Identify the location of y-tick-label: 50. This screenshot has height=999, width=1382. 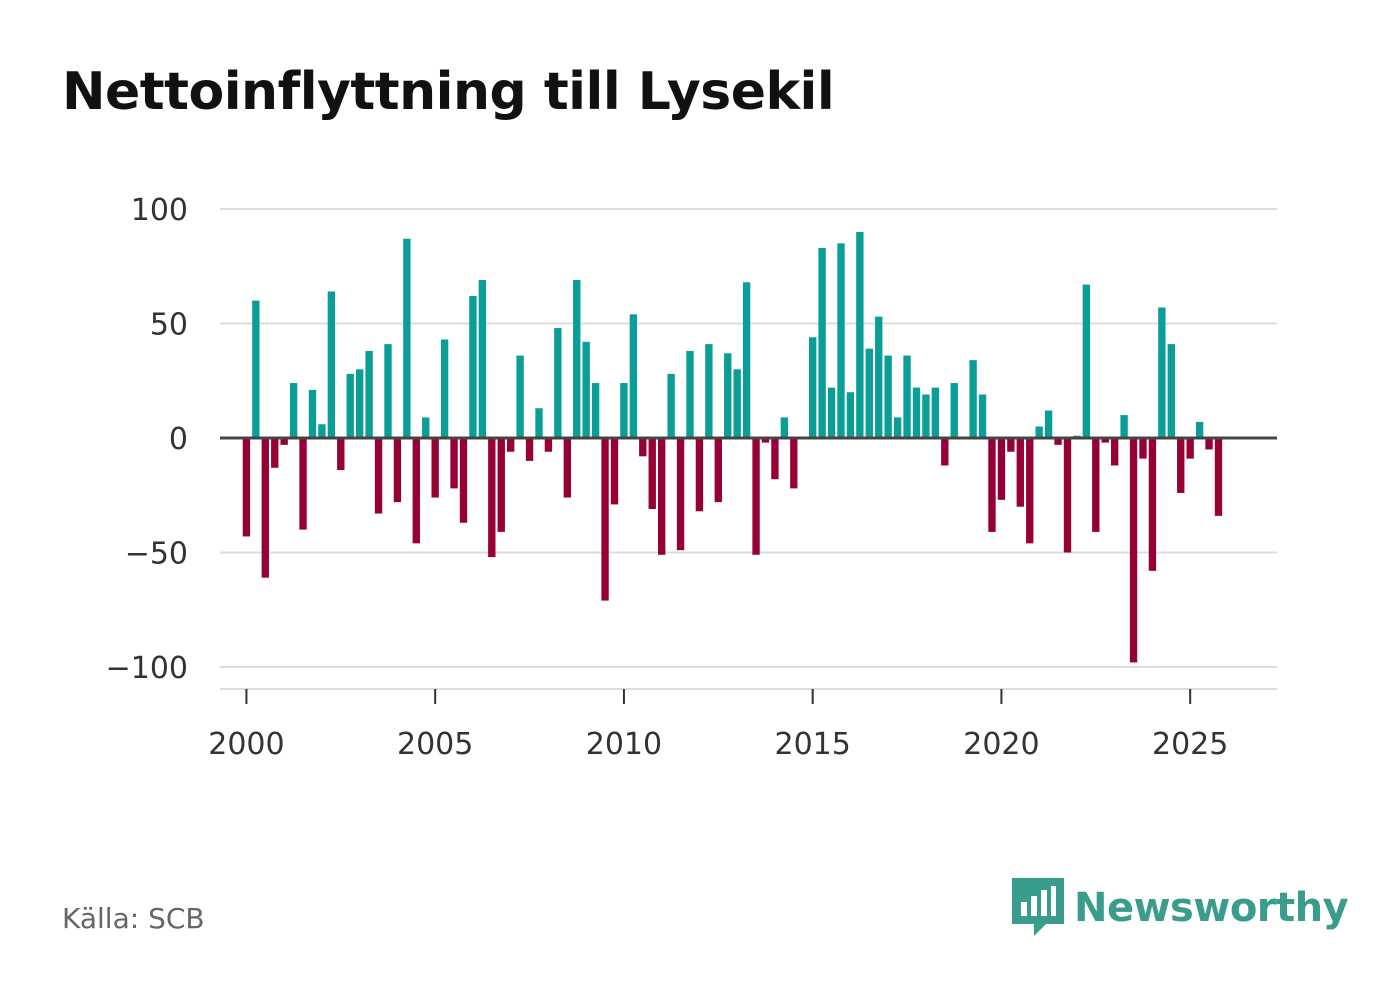
(169, 325).